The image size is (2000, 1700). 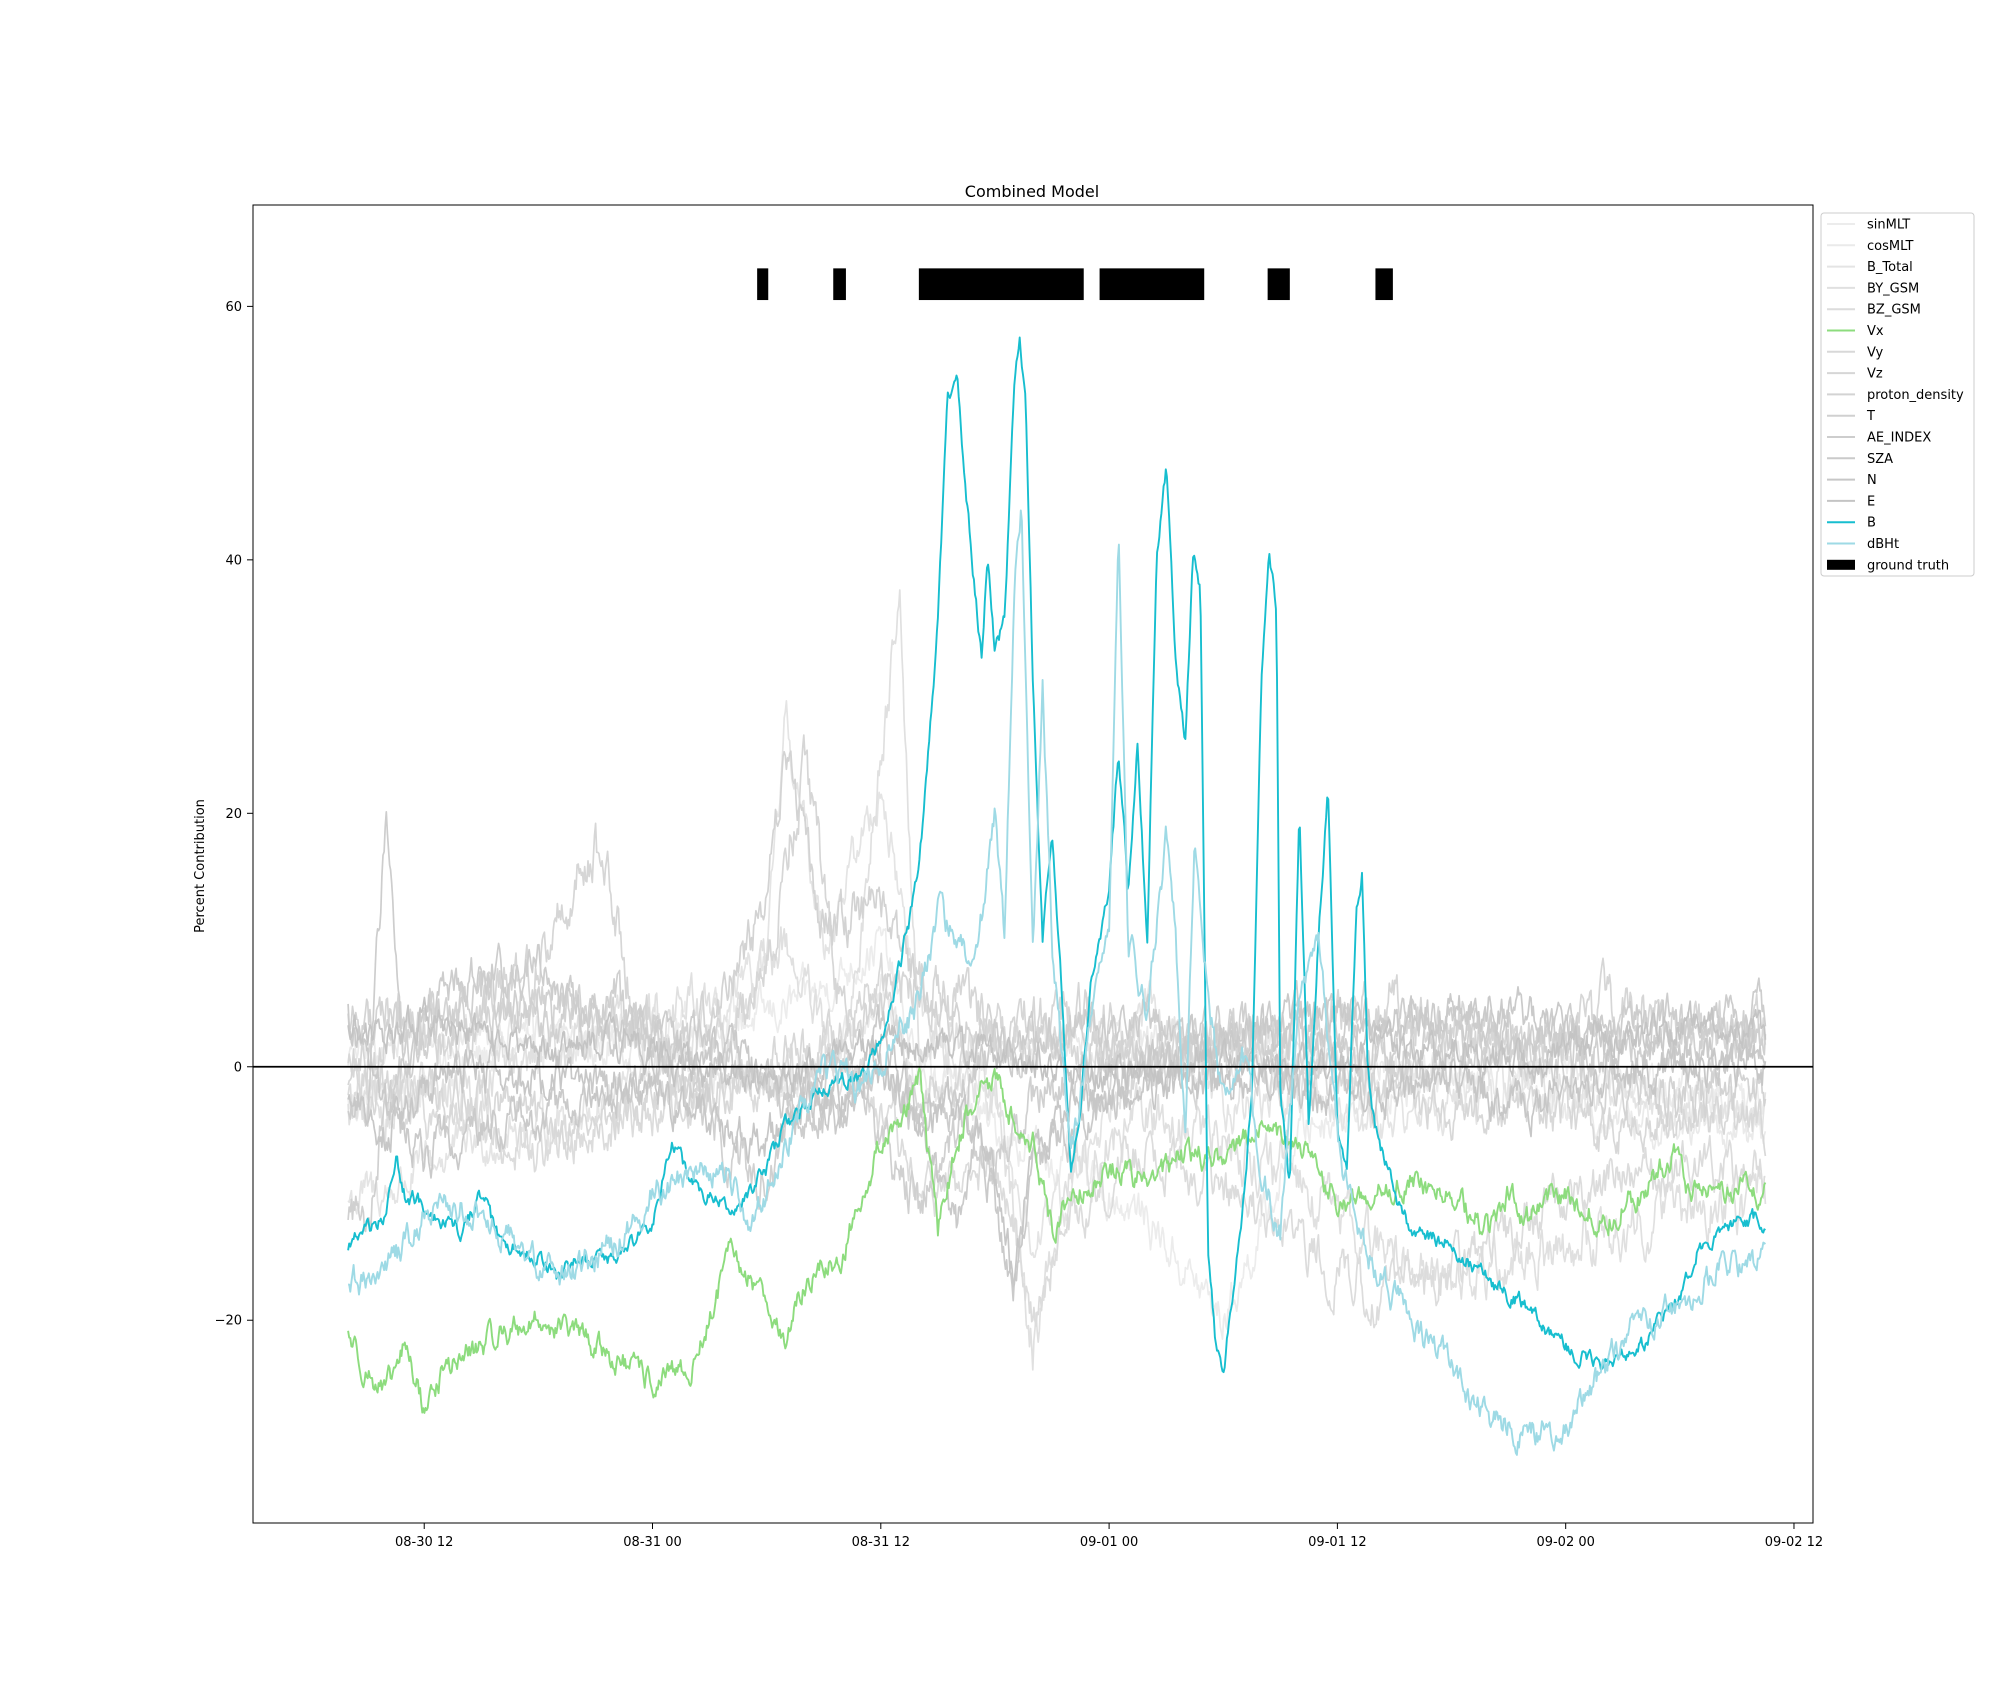 What do you see at coordinates (1872, 480) in the screenshot?
I see `legend-label: N` at bounding box center [1872, 480].